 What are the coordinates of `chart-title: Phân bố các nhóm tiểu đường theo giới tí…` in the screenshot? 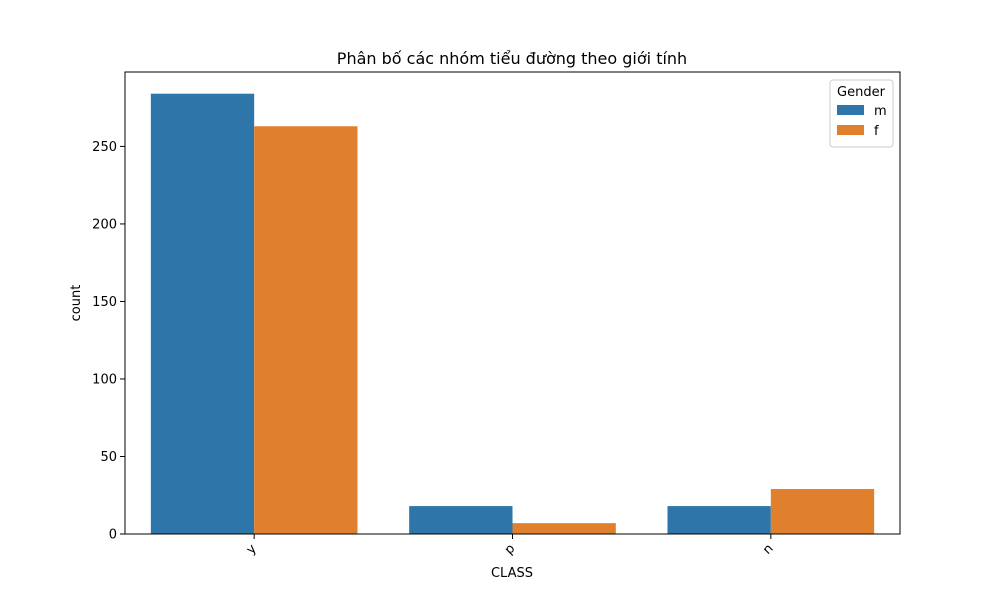 It's located at (512, 58).